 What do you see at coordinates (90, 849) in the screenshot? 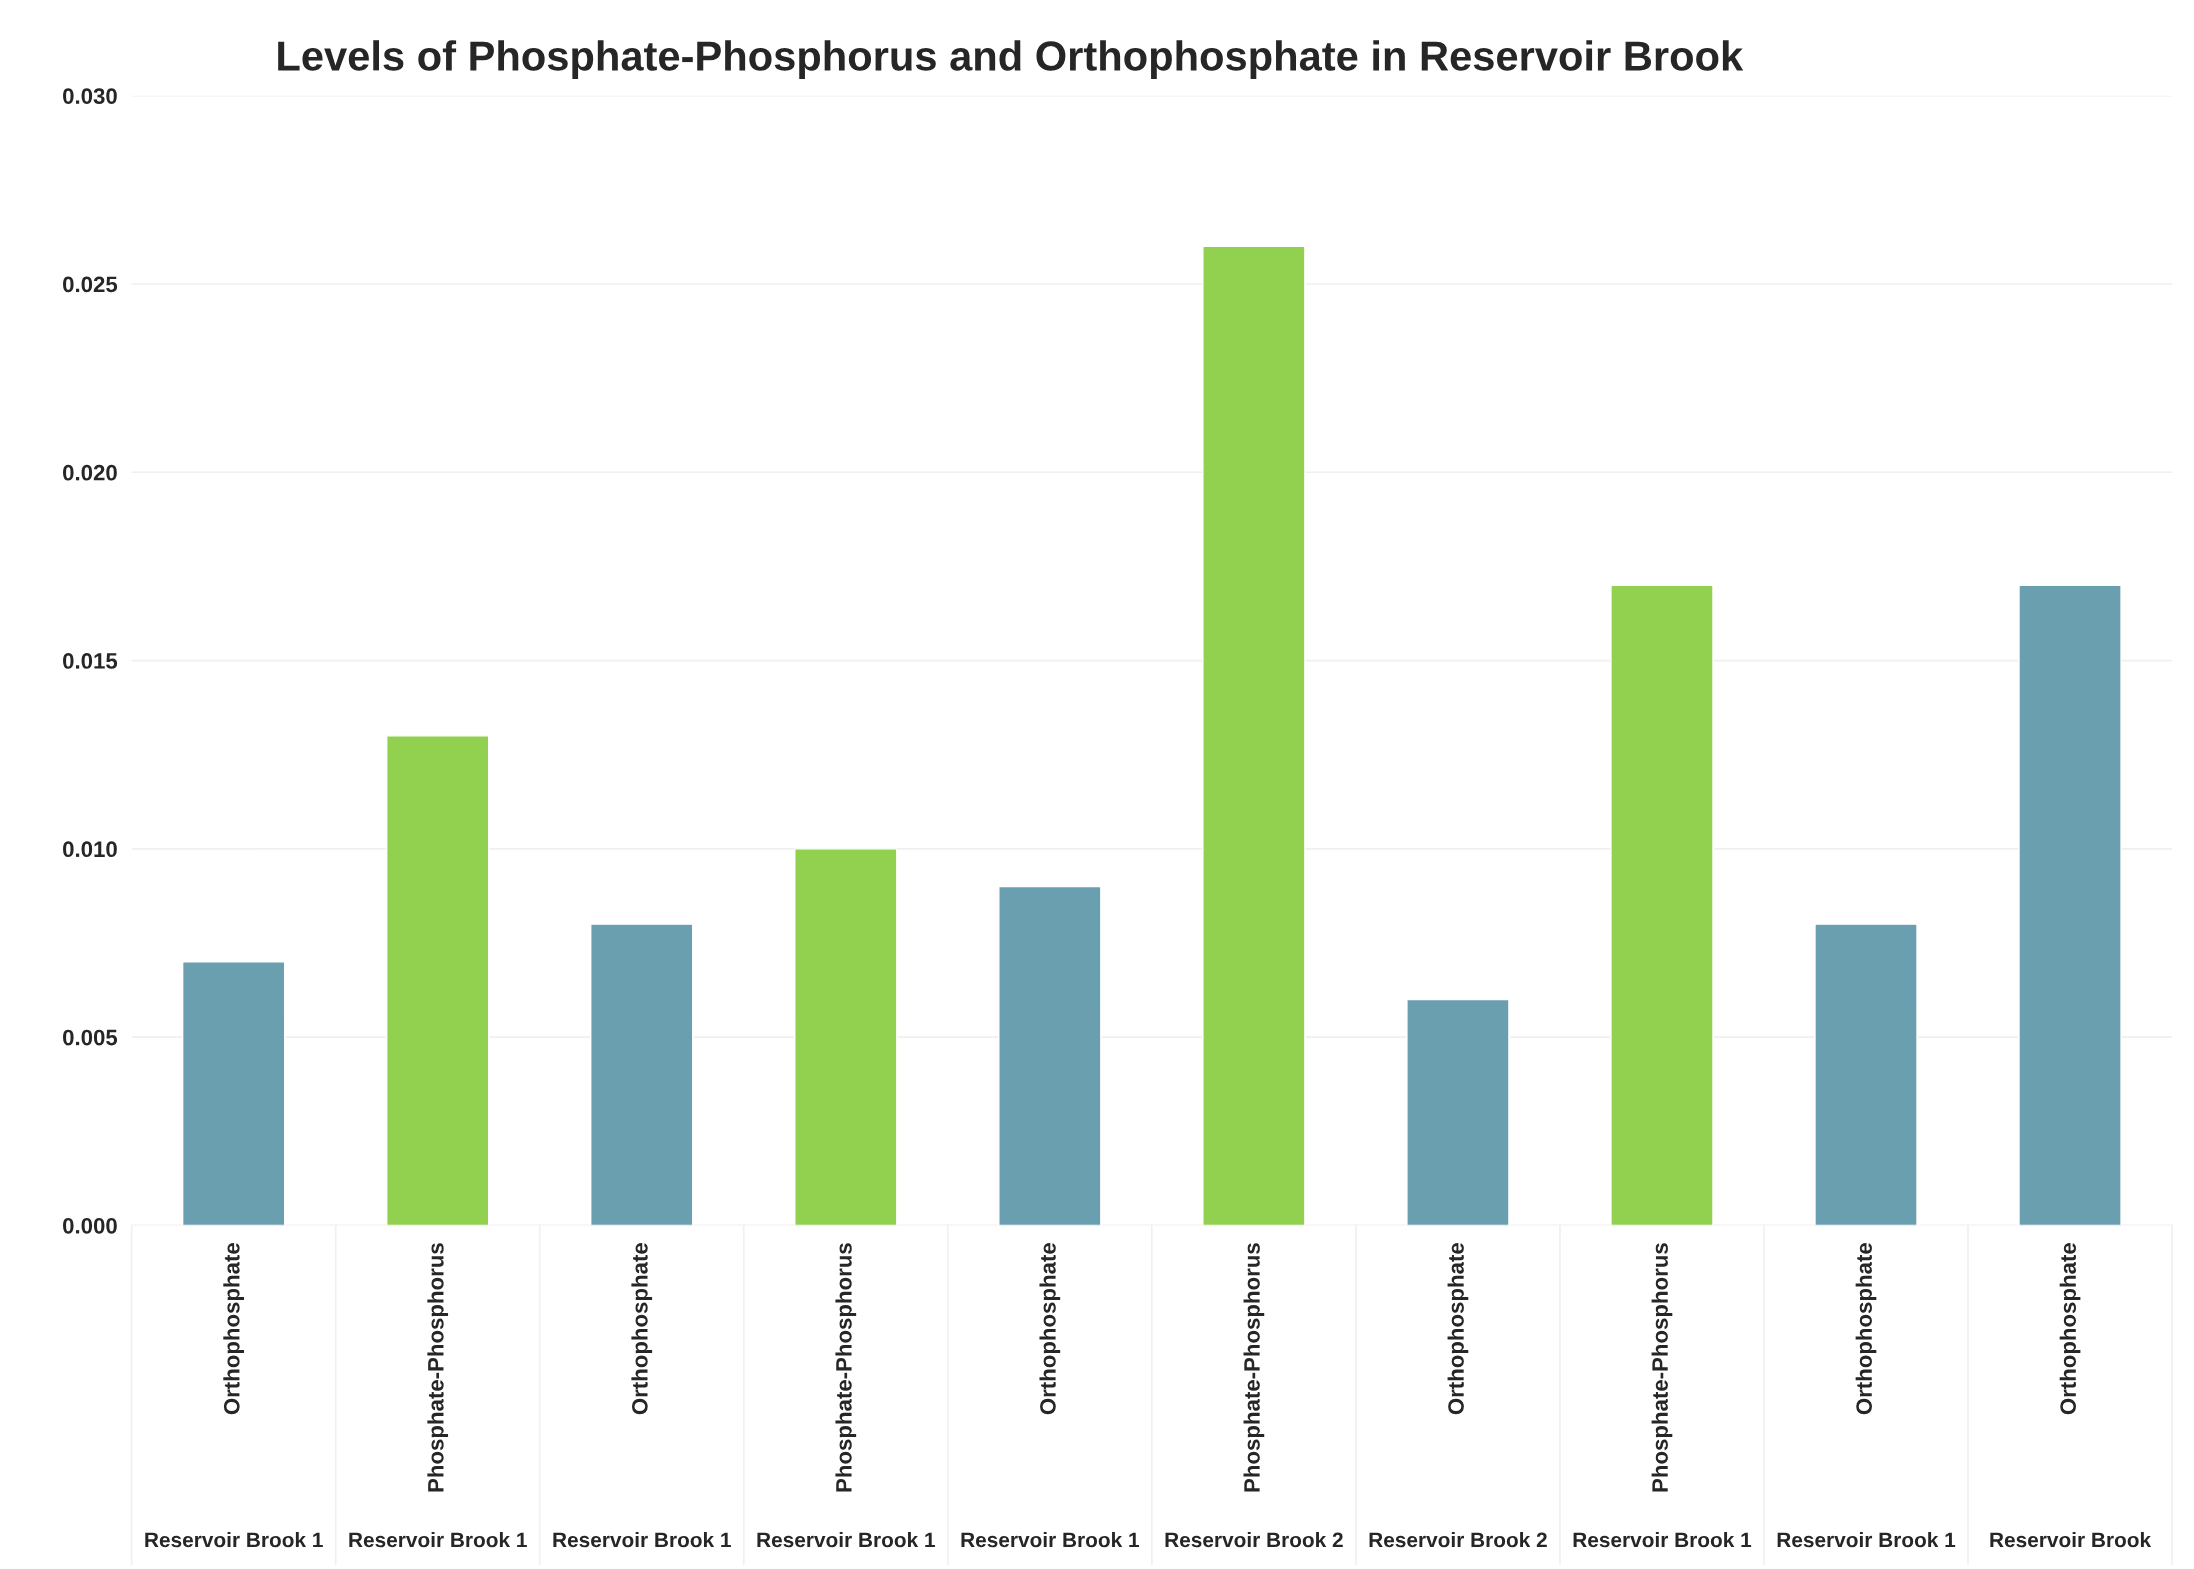
I see `y-tick-label: 0.010` at bounding box center [90, 849].